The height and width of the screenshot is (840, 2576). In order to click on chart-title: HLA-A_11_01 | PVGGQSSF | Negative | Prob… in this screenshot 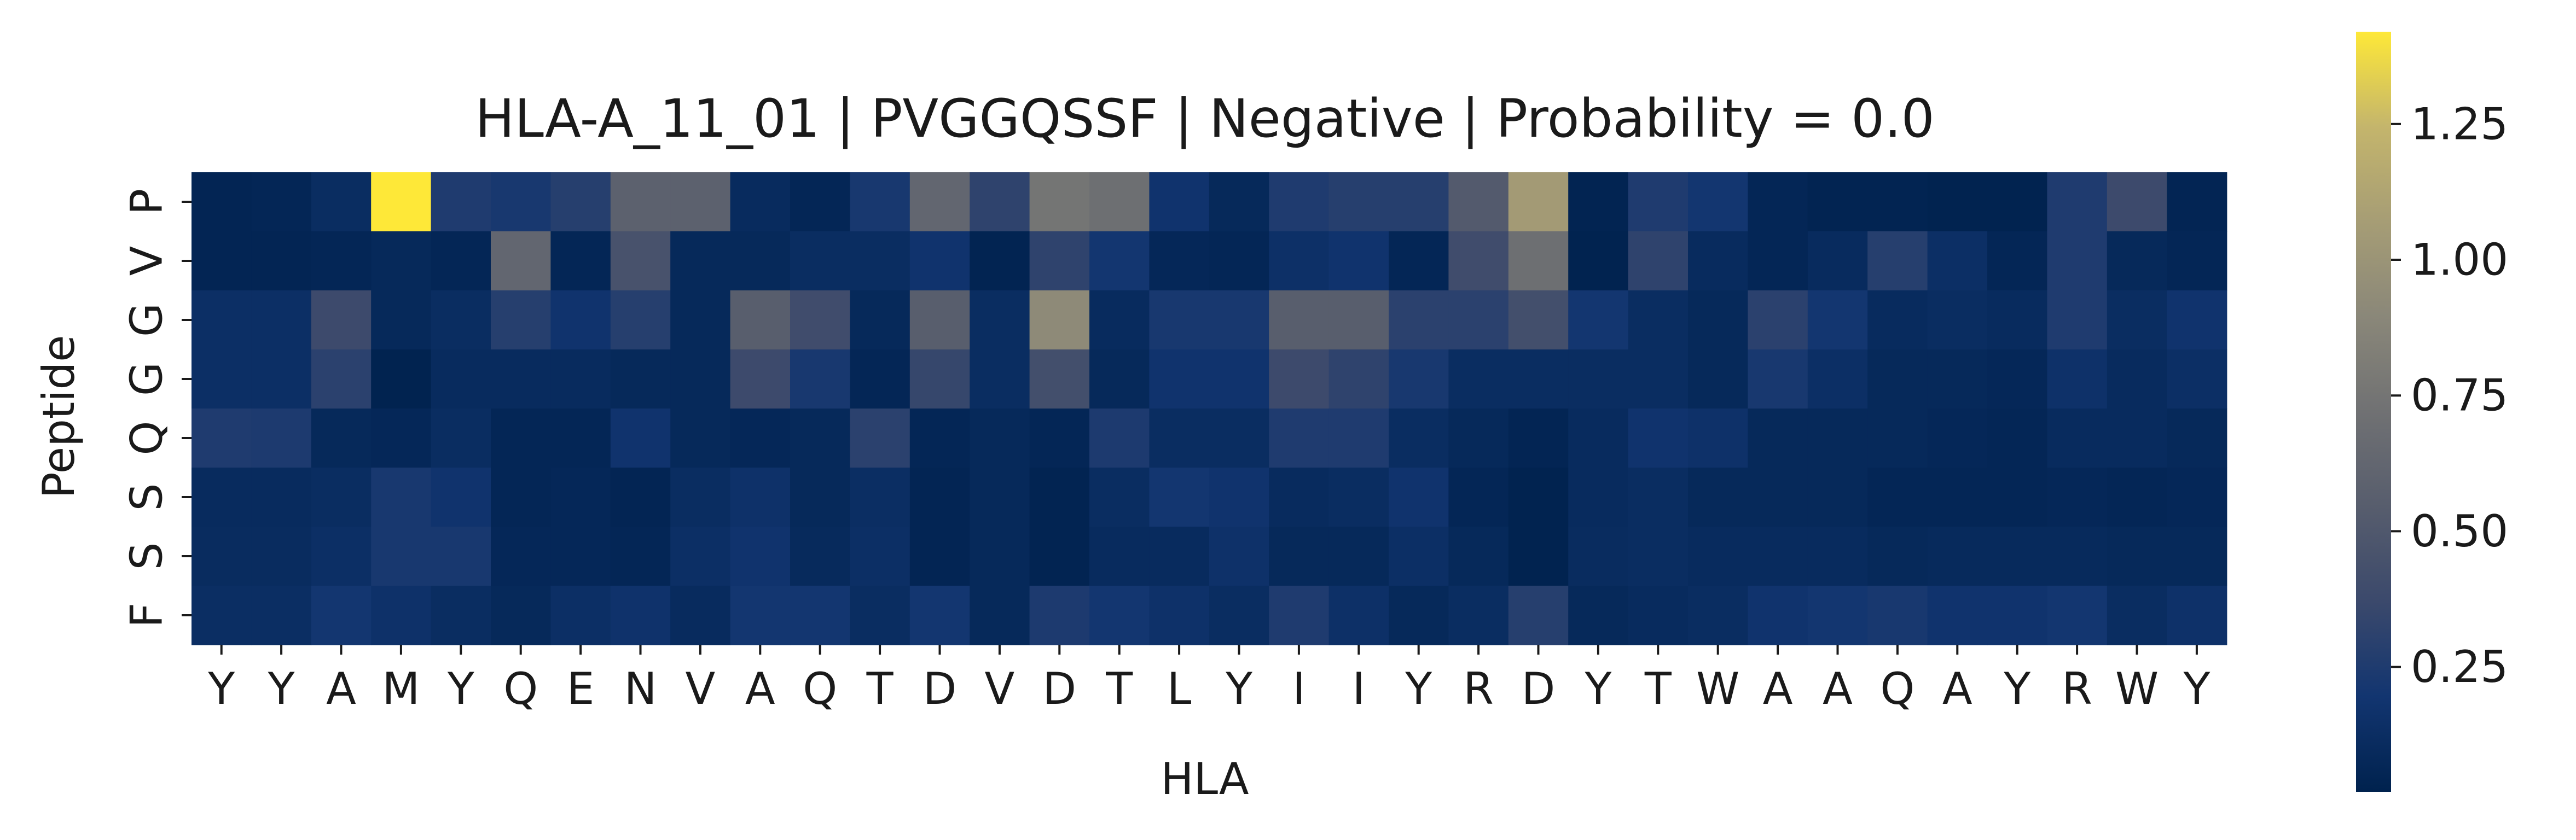, I will do `click(1205, 119)`.